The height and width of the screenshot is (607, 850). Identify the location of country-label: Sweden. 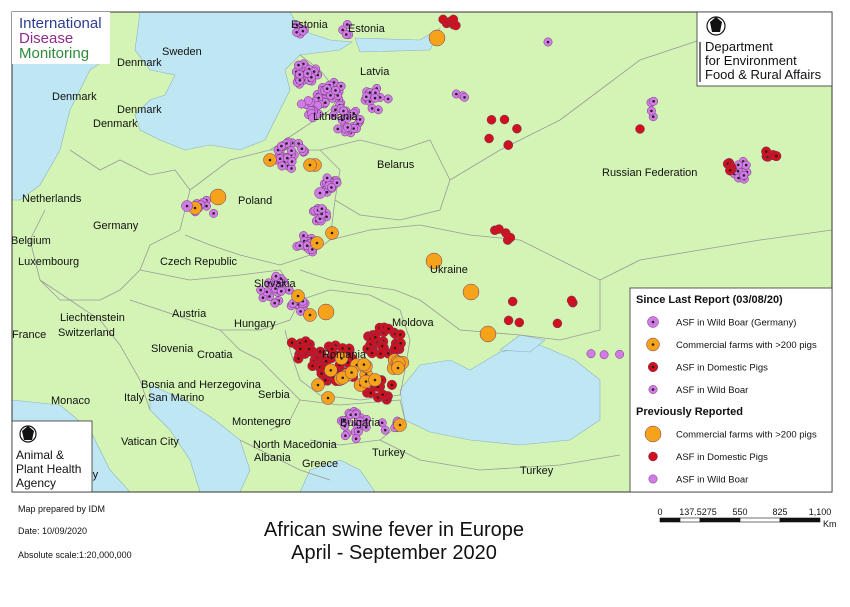
(182, 52).